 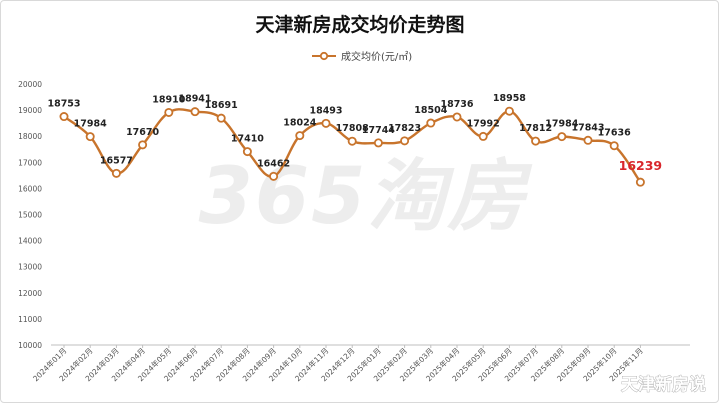 I want to click on y-tick-label: 15000, so click(x=30, y=215).